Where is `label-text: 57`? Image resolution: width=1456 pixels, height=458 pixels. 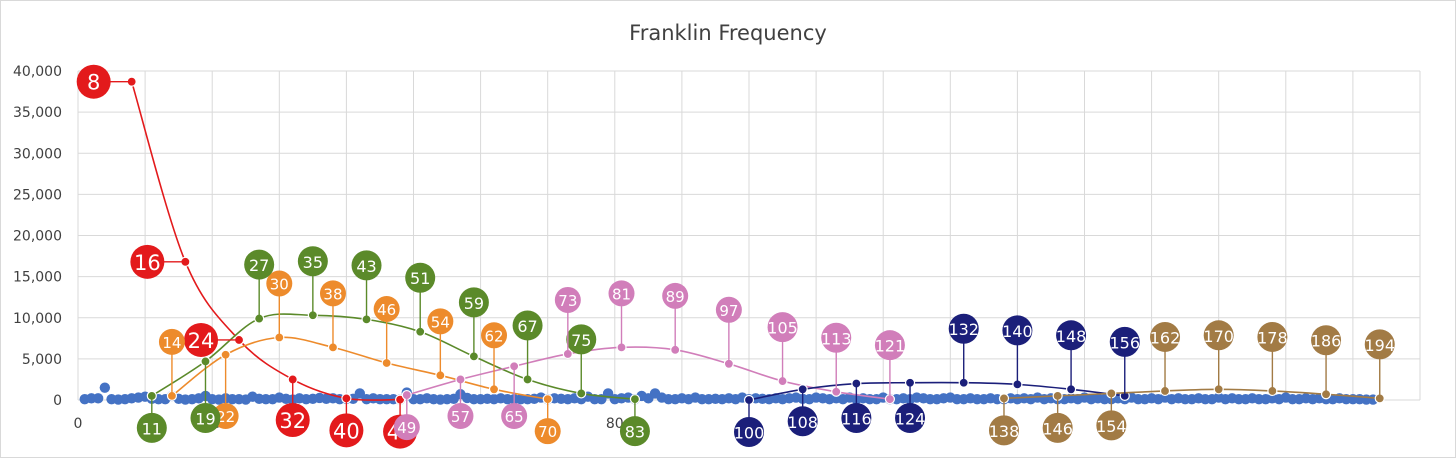 label-text: 57 is located at coordinates (460, 417).